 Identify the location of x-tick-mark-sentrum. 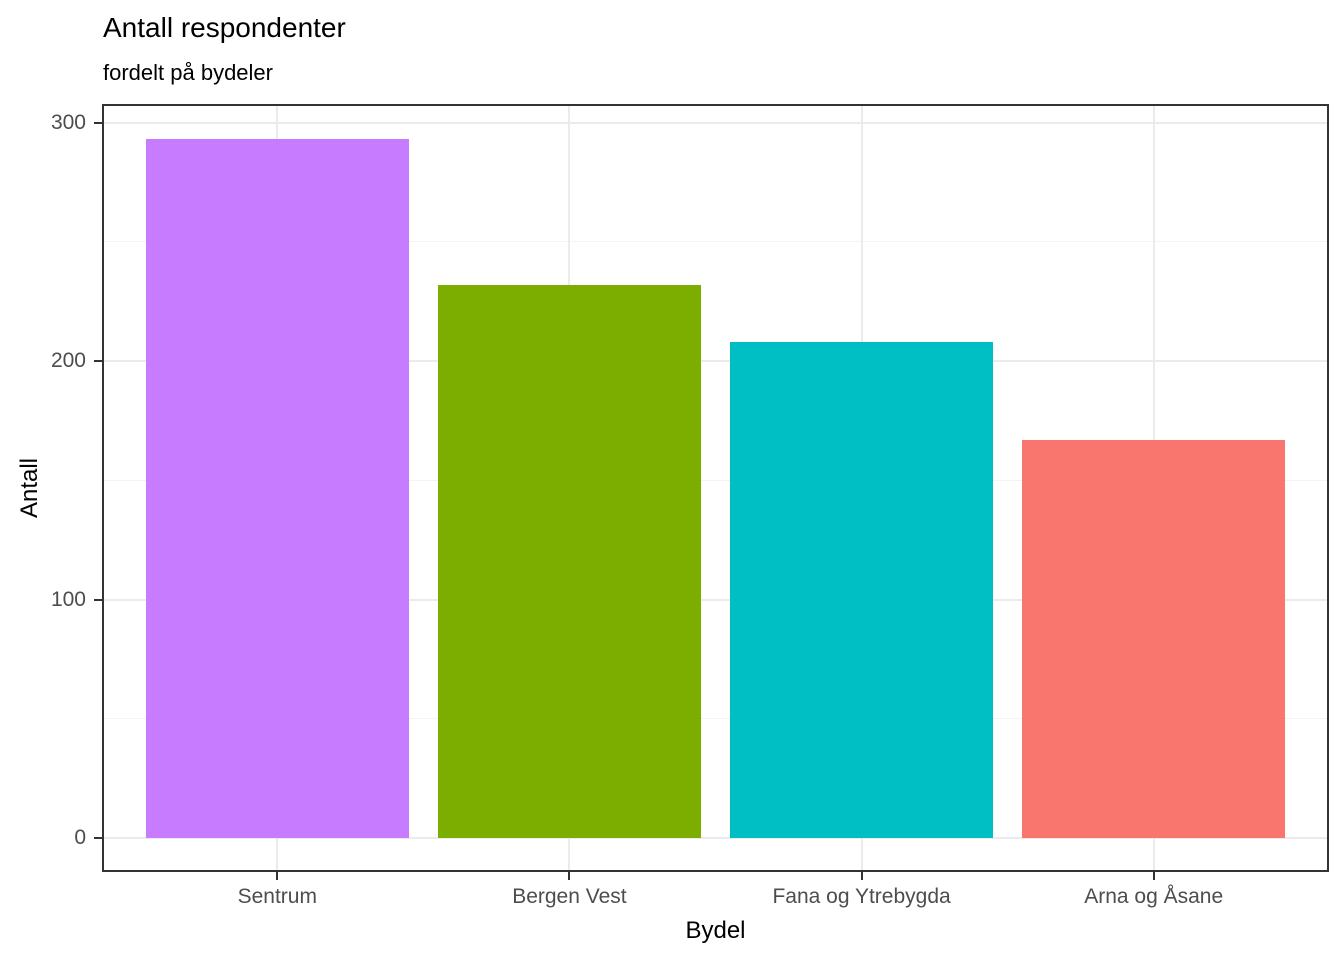
(277, 876).